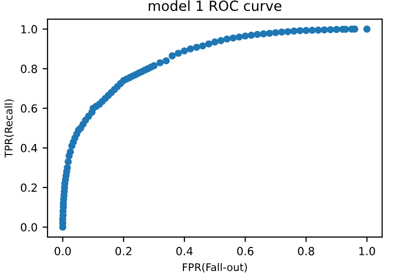 This screenshot has height=274, width=396. Describe the element at coordinates (214, 267) in the screenshot. I see `x-axis-title: FPR(Fall-out)` at that location.